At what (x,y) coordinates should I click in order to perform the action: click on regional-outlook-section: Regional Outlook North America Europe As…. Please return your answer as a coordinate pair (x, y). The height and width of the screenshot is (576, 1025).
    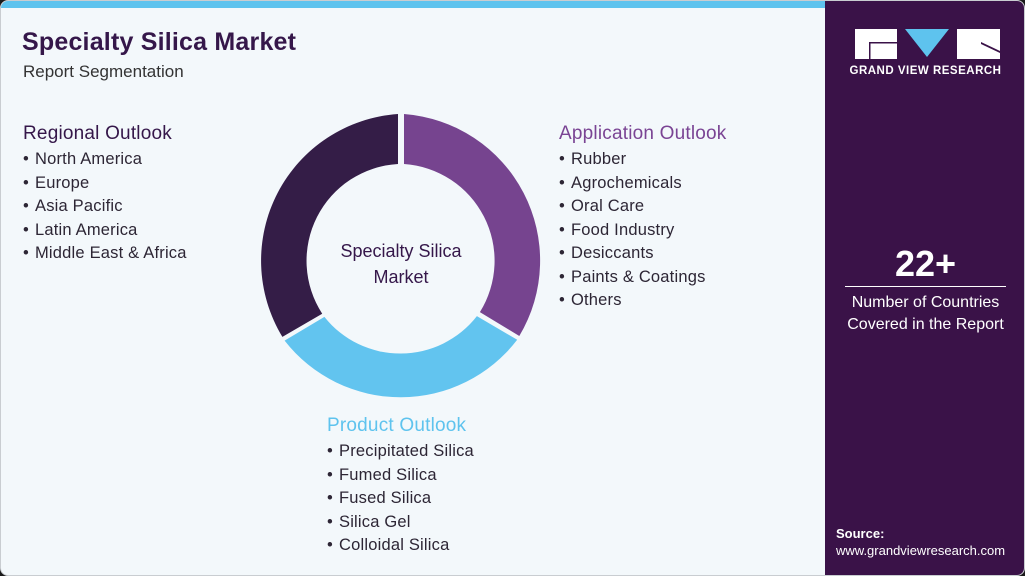
    Looking at the image, I should click on (105, 194).